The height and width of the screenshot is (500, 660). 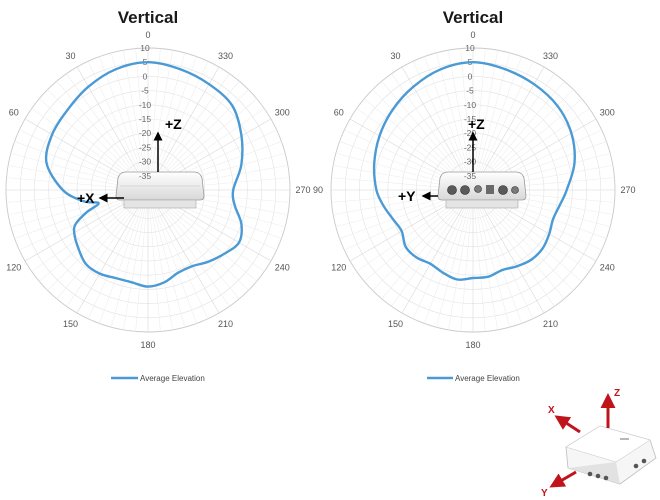 I want to click on orientation-diagram: Z X Y, so click(x=599, y=443).